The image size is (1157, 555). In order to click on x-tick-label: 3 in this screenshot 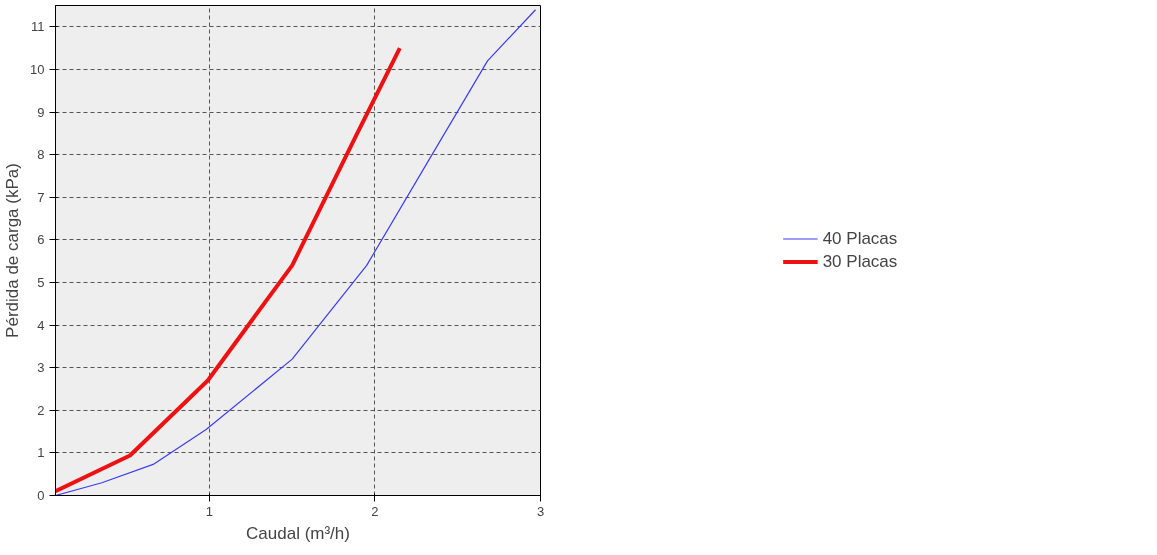, I will do `click(540, 511)`.